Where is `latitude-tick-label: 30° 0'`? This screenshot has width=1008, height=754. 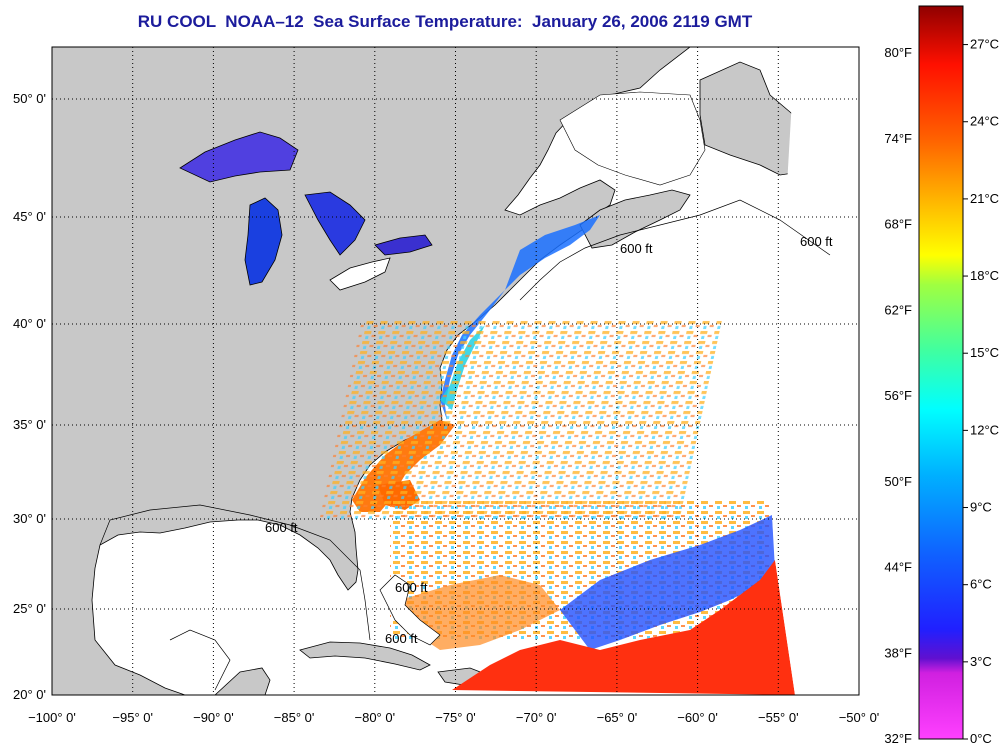
latitude-tick-label: 30° 0' is located at coordinates (29, 518).